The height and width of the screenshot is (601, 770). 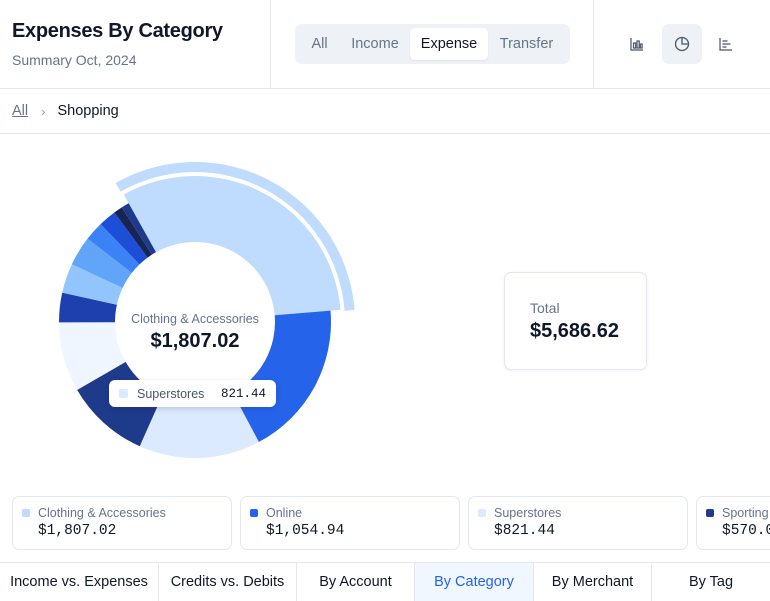 I want to click on pie-slice-highlight-ring, so click(x=235, y=236).